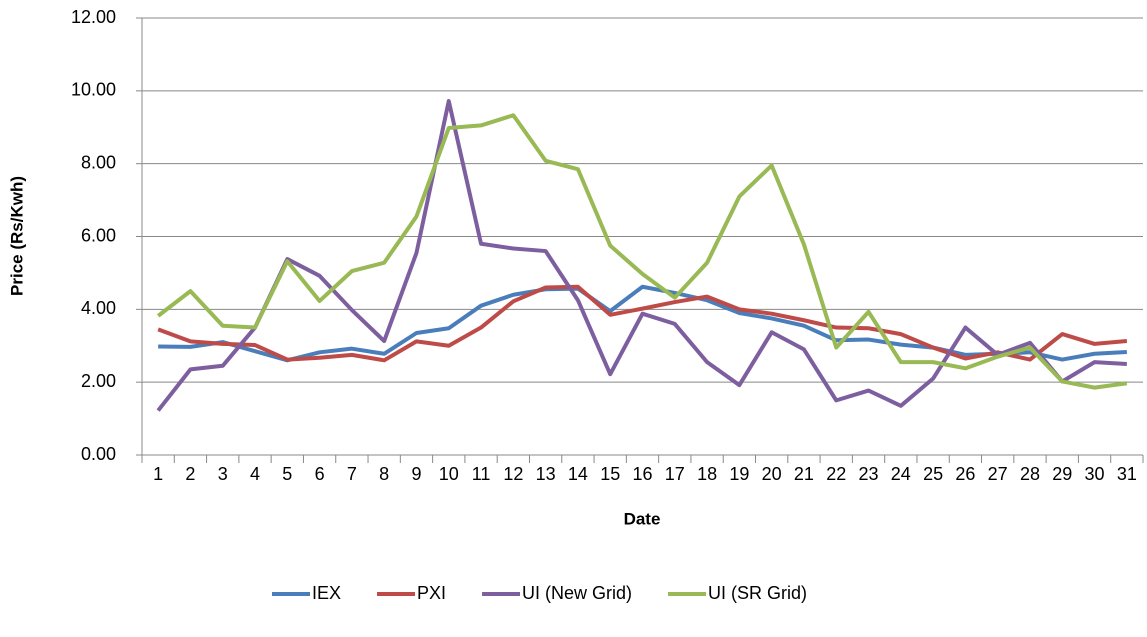  Describe the element at coordinates (98, 308) in the screenshot. I see `y-tick-label: 4.00` at that location.